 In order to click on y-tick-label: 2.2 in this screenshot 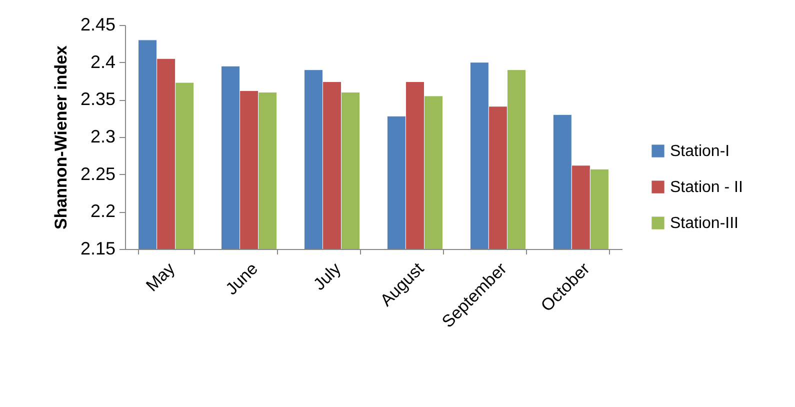, I will do `click(103, 211)`.